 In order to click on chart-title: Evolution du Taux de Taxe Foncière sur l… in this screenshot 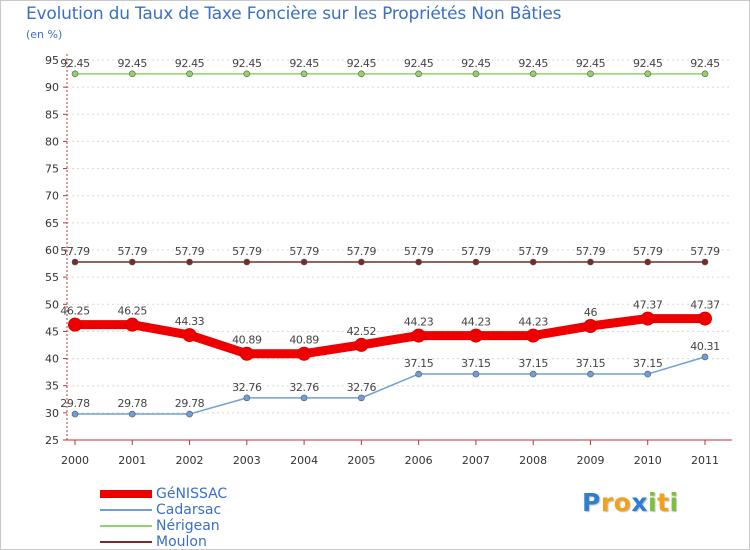, I will do `click(294, 14)`.